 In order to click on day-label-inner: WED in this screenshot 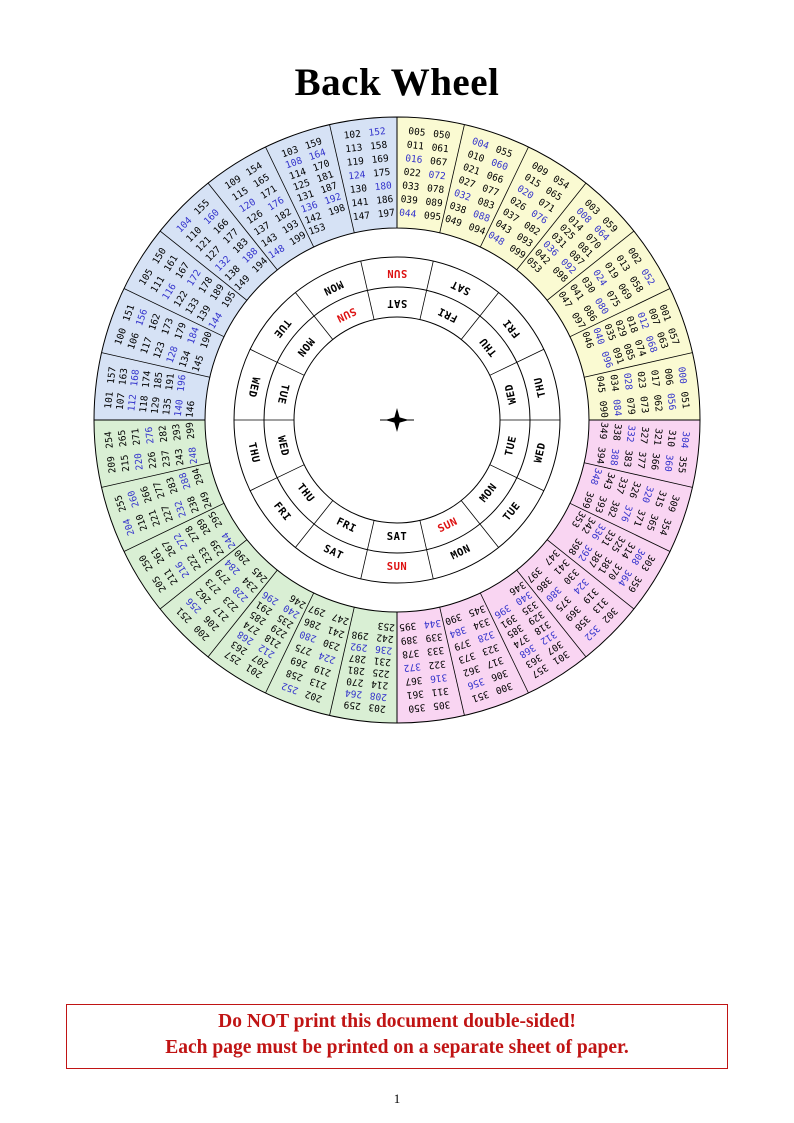, I will do `click(283, 446)`.